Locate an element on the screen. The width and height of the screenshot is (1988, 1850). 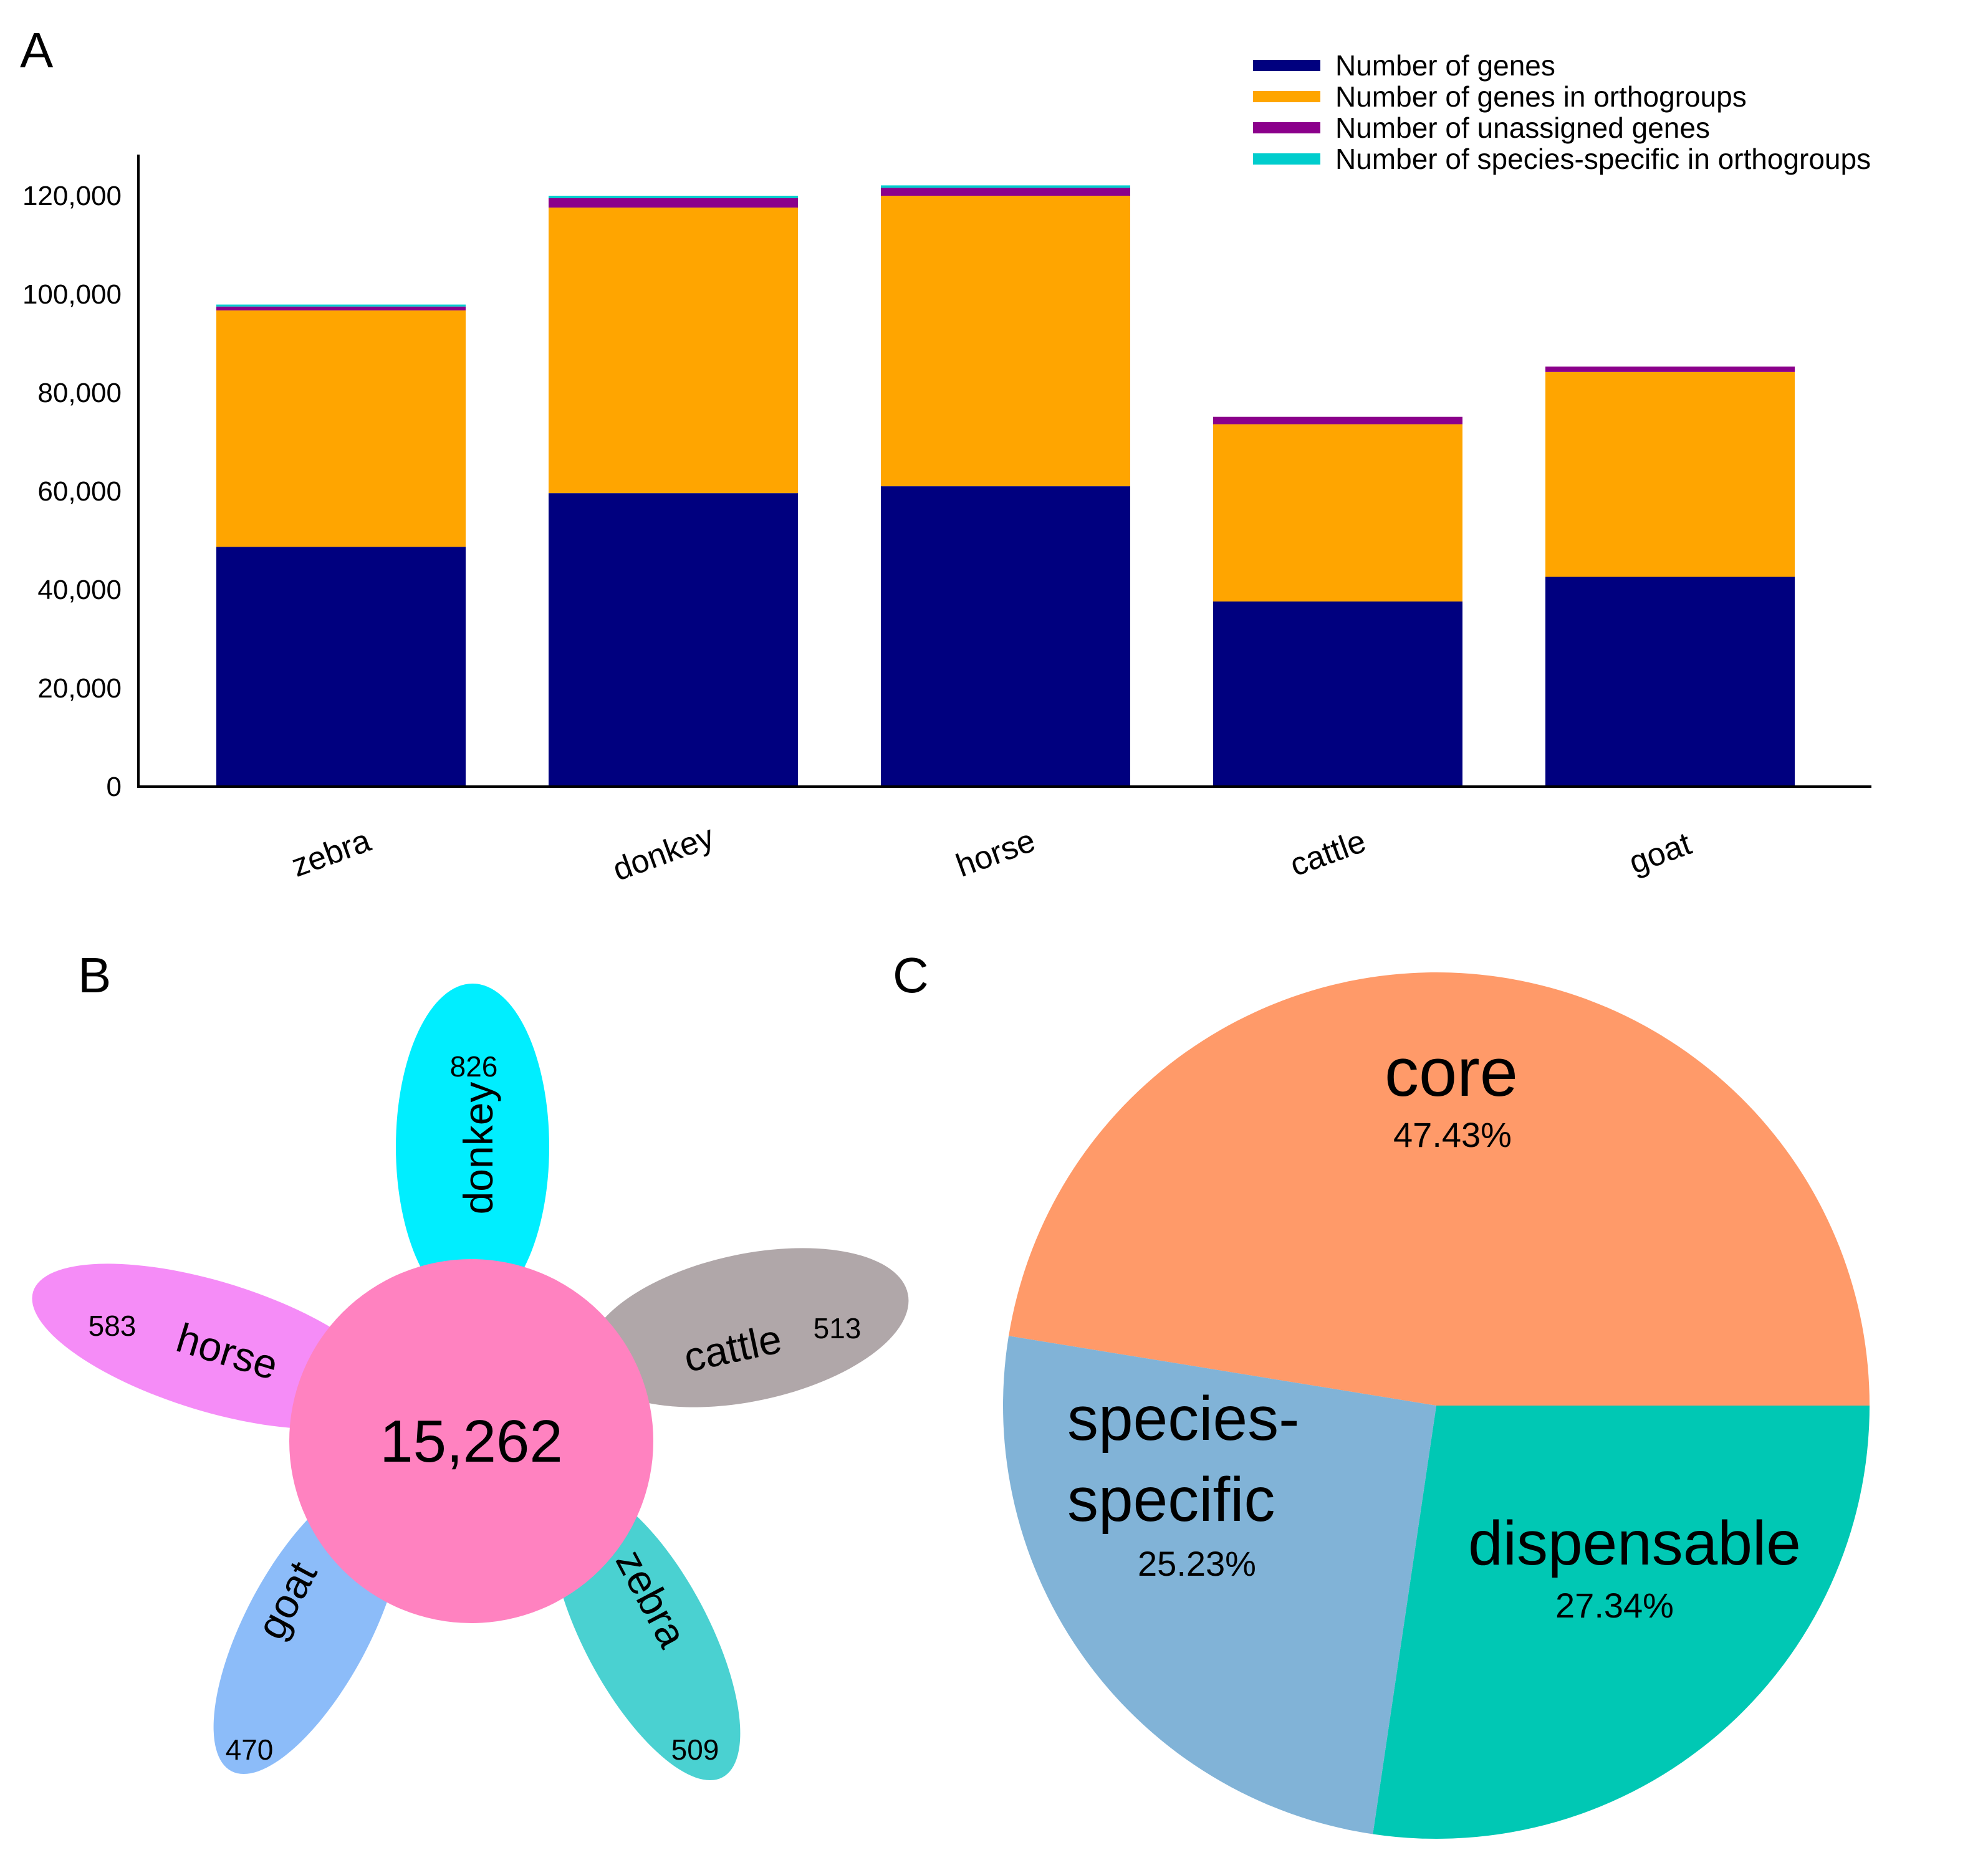
petal-count-zebra: 509 is located at coordinates (695, 1750).